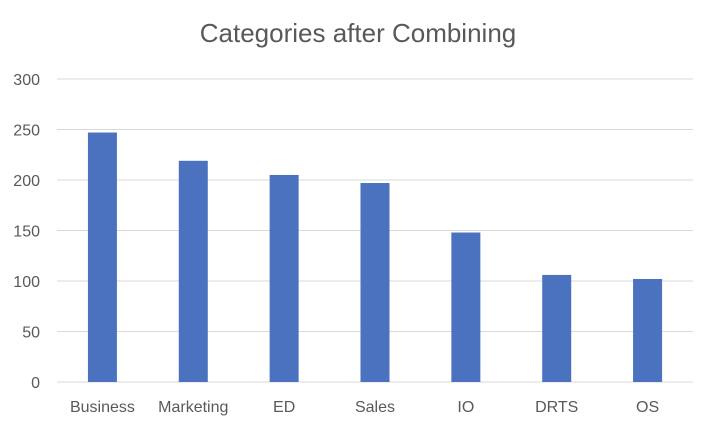 This screenshot has width=714, height=428. What do you see at coordinates (31, 333) in the screenshot?
I see `y-tick-label: 50` at bounding box center [31, 333].